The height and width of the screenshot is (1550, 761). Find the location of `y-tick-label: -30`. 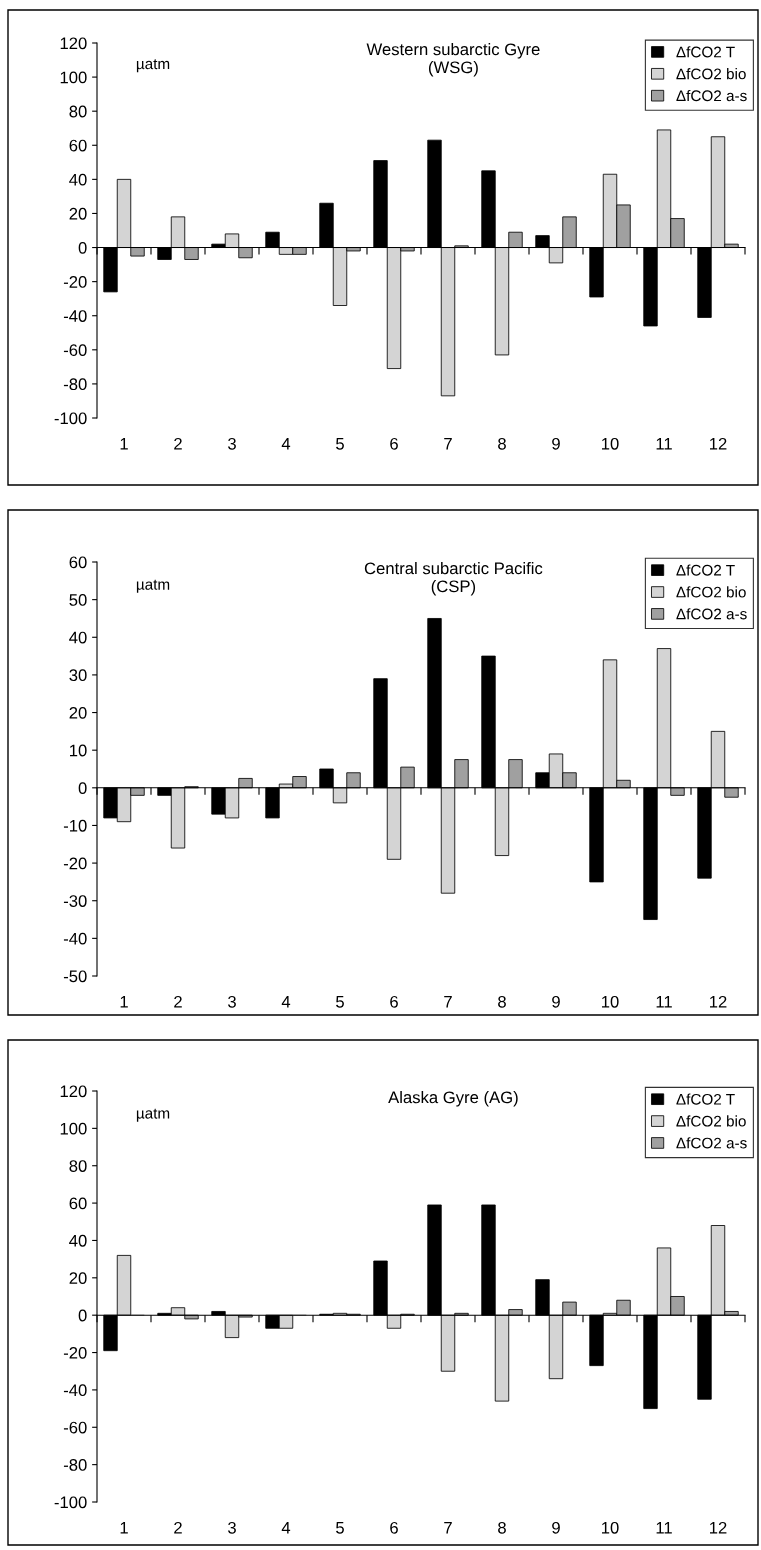

y-tick-label: -30 is located at coordinates (75, 901).